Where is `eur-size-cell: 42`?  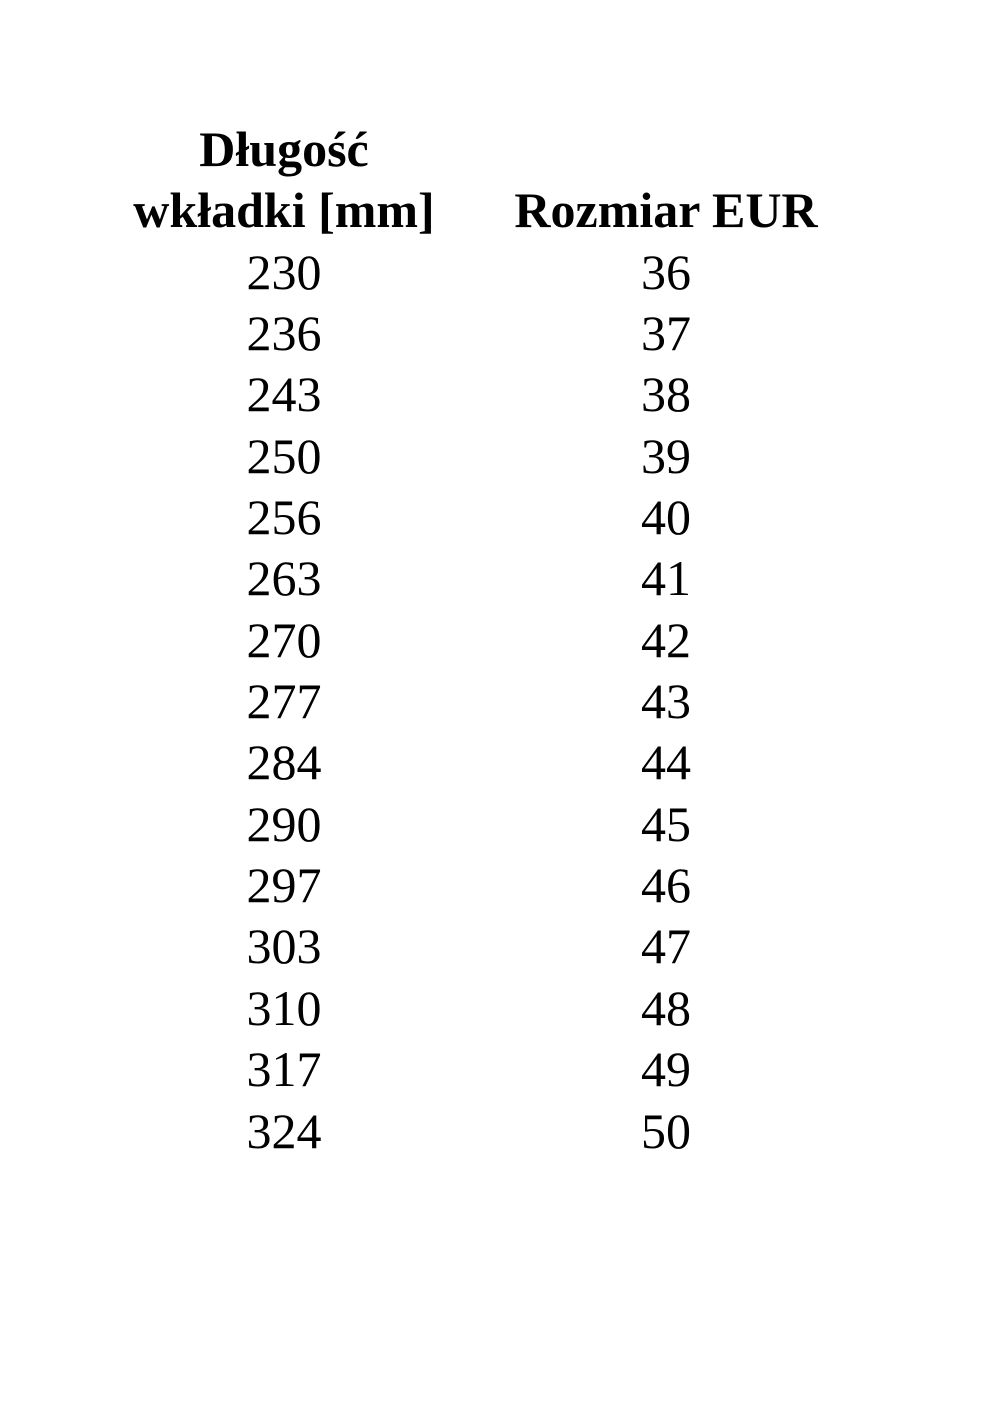
eur-size-cell: 42 is located at coordinates (666, 639).